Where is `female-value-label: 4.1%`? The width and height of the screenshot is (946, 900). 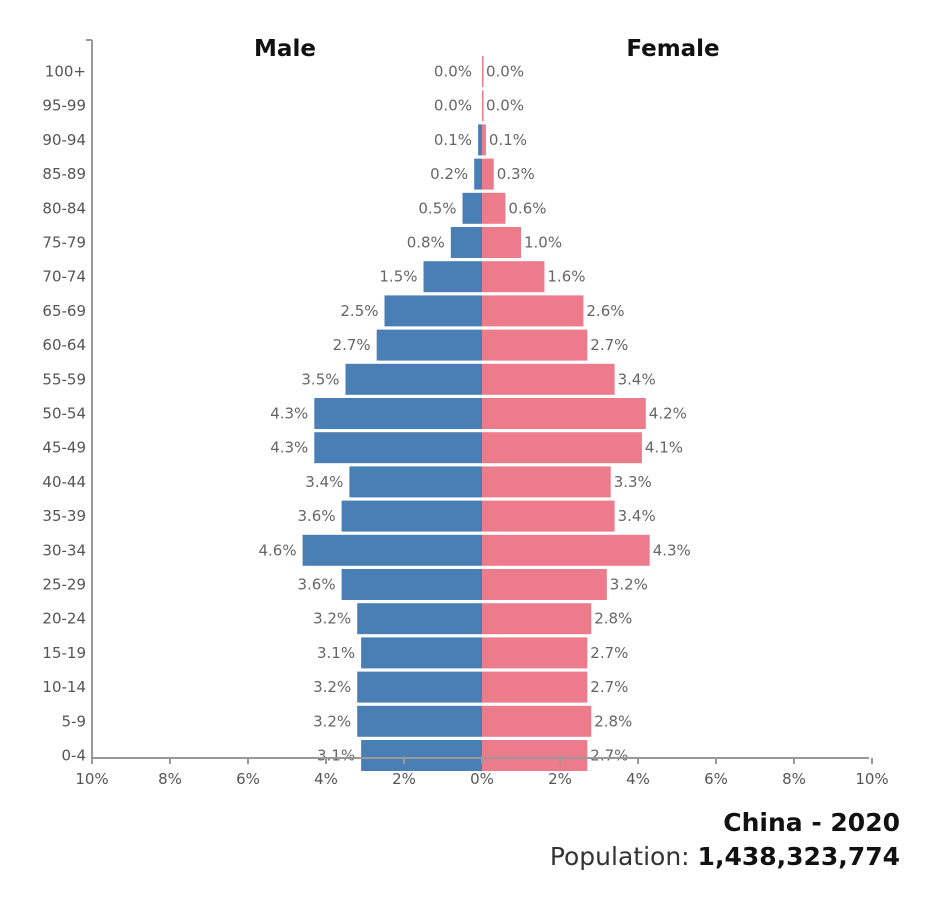
female-value-label: 4.1% is located at coordinates (664, 448).